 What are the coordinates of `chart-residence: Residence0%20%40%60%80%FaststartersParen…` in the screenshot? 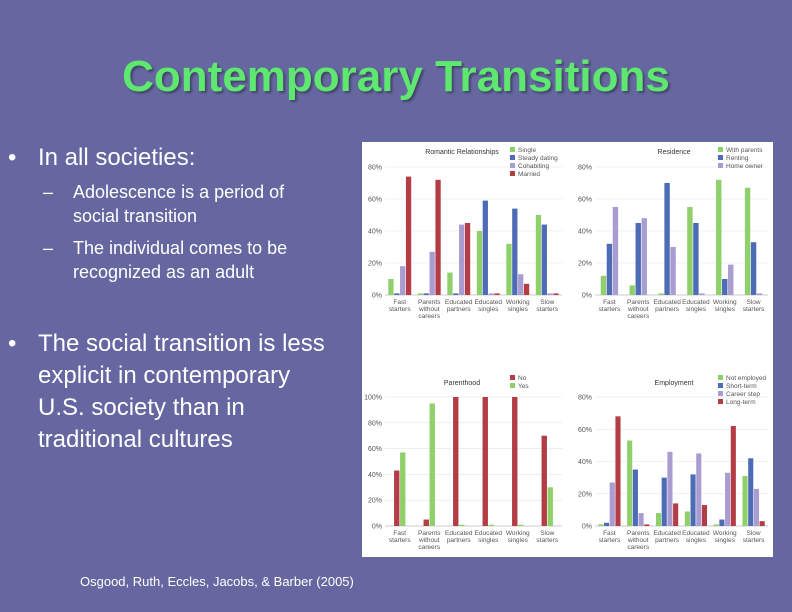 It's located at (673, 233).